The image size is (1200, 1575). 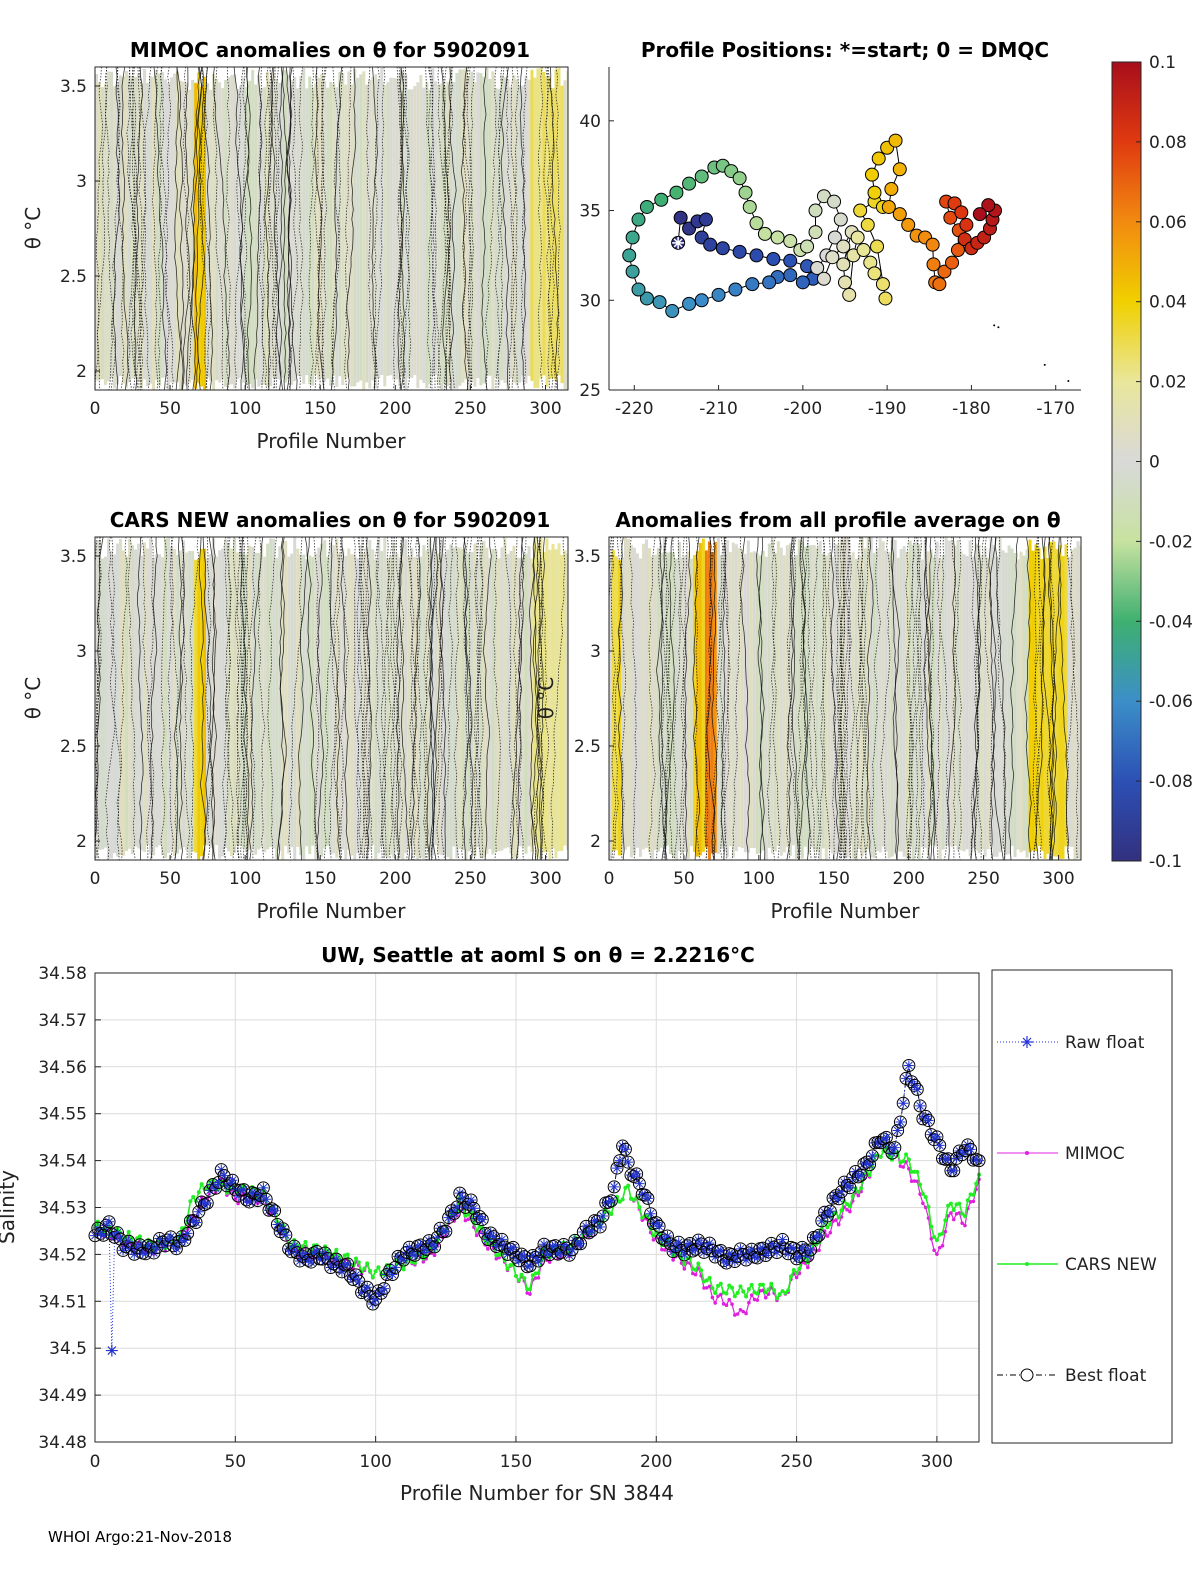 What do you see at coordinates (1165, 862) in the screenshot?
I see `colorbar-tick-label: -0.1` at bounding box center [1165, 862].